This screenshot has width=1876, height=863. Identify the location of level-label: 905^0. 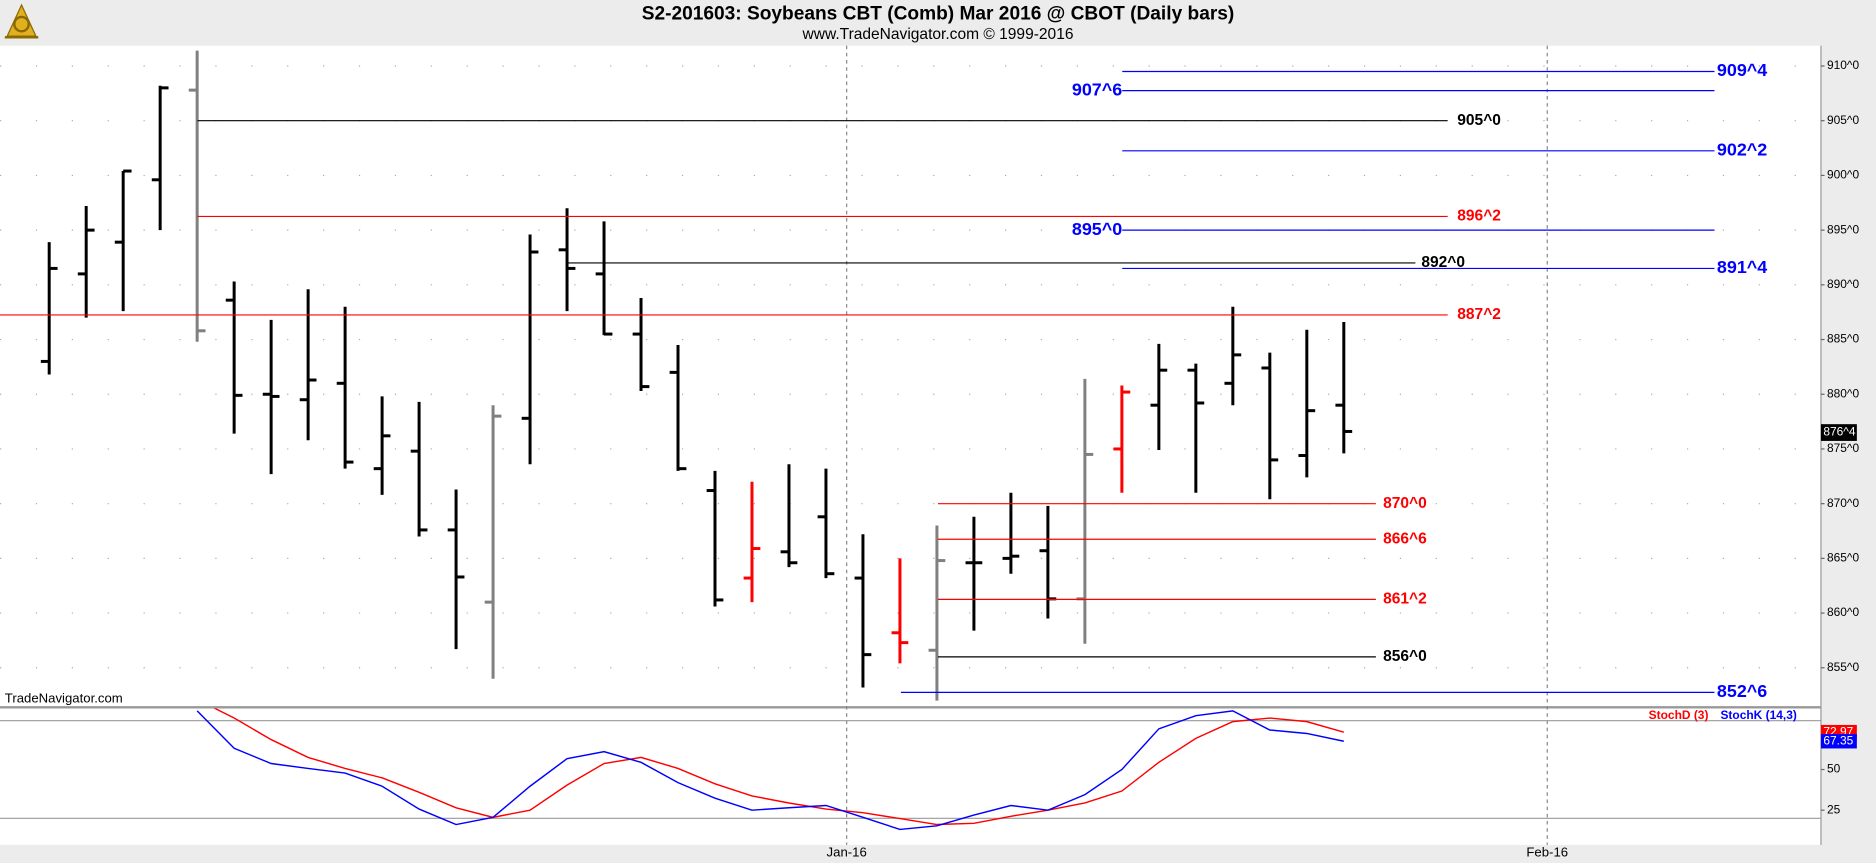
(1479, 120).